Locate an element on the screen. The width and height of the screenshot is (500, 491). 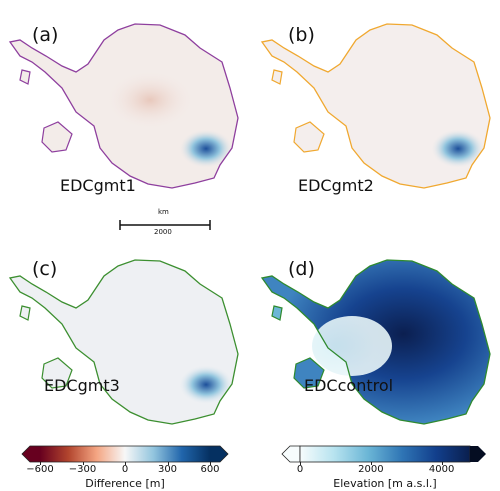
colorbar-elevation-title: Elevation [m a.s.l.] is located at coordinates (385, 483).